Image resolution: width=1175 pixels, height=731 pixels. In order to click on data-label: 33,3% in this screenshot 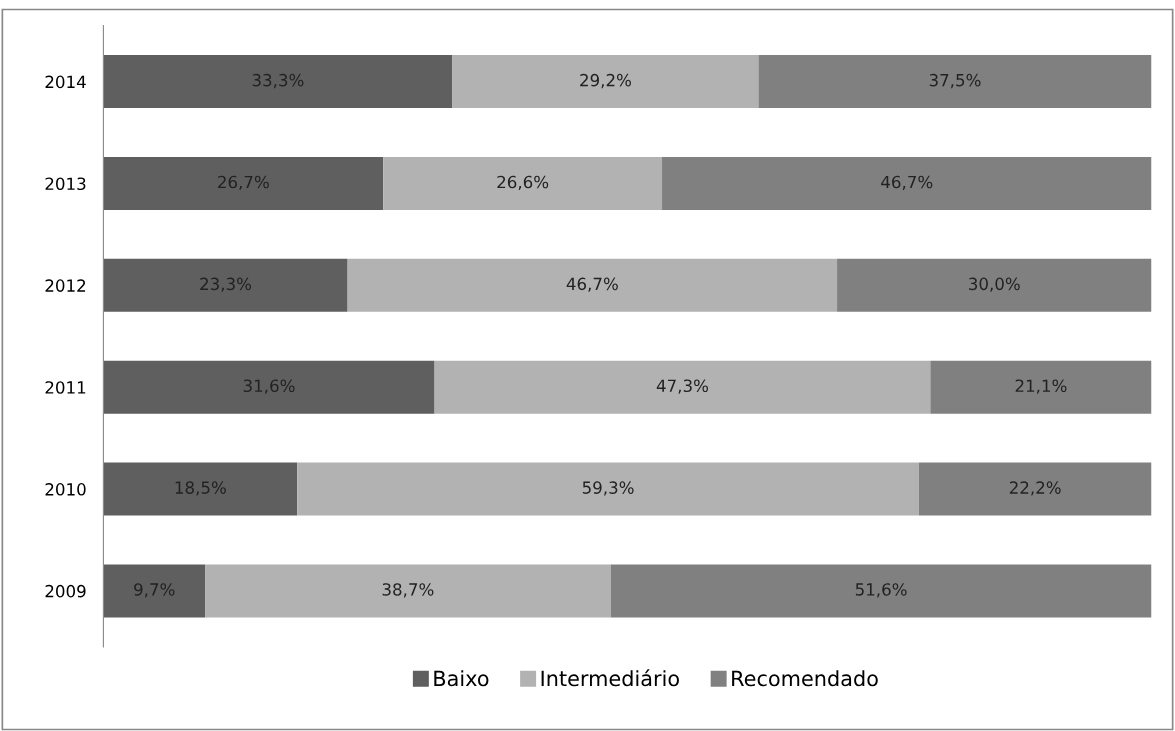, I will do `click(278, 81)`.